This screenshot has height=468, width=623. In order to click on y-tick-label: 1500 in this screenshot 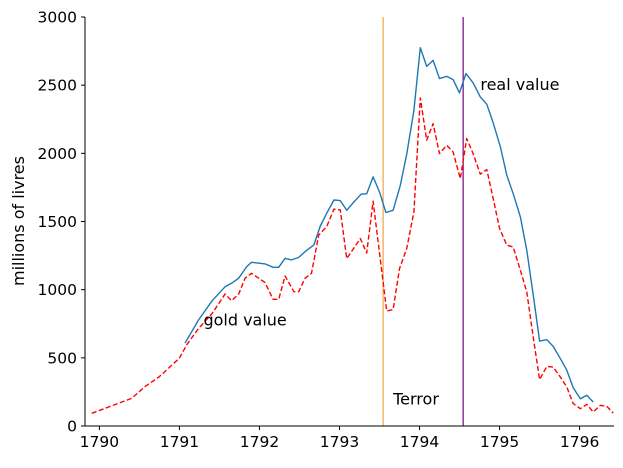, I will do `click(57, 222)`.